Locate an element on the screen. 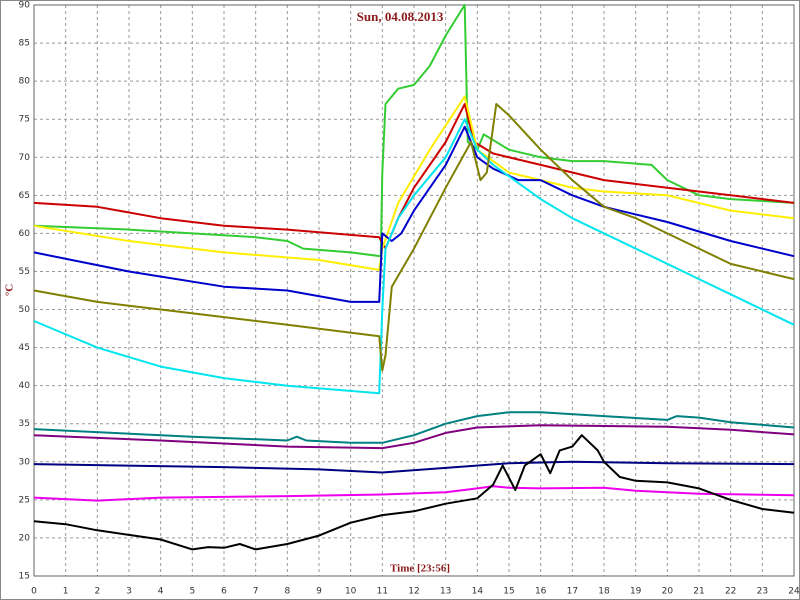 This screenshot has width=800, height=600. x-tick-label: 9 is located at coordinates (319, 592).